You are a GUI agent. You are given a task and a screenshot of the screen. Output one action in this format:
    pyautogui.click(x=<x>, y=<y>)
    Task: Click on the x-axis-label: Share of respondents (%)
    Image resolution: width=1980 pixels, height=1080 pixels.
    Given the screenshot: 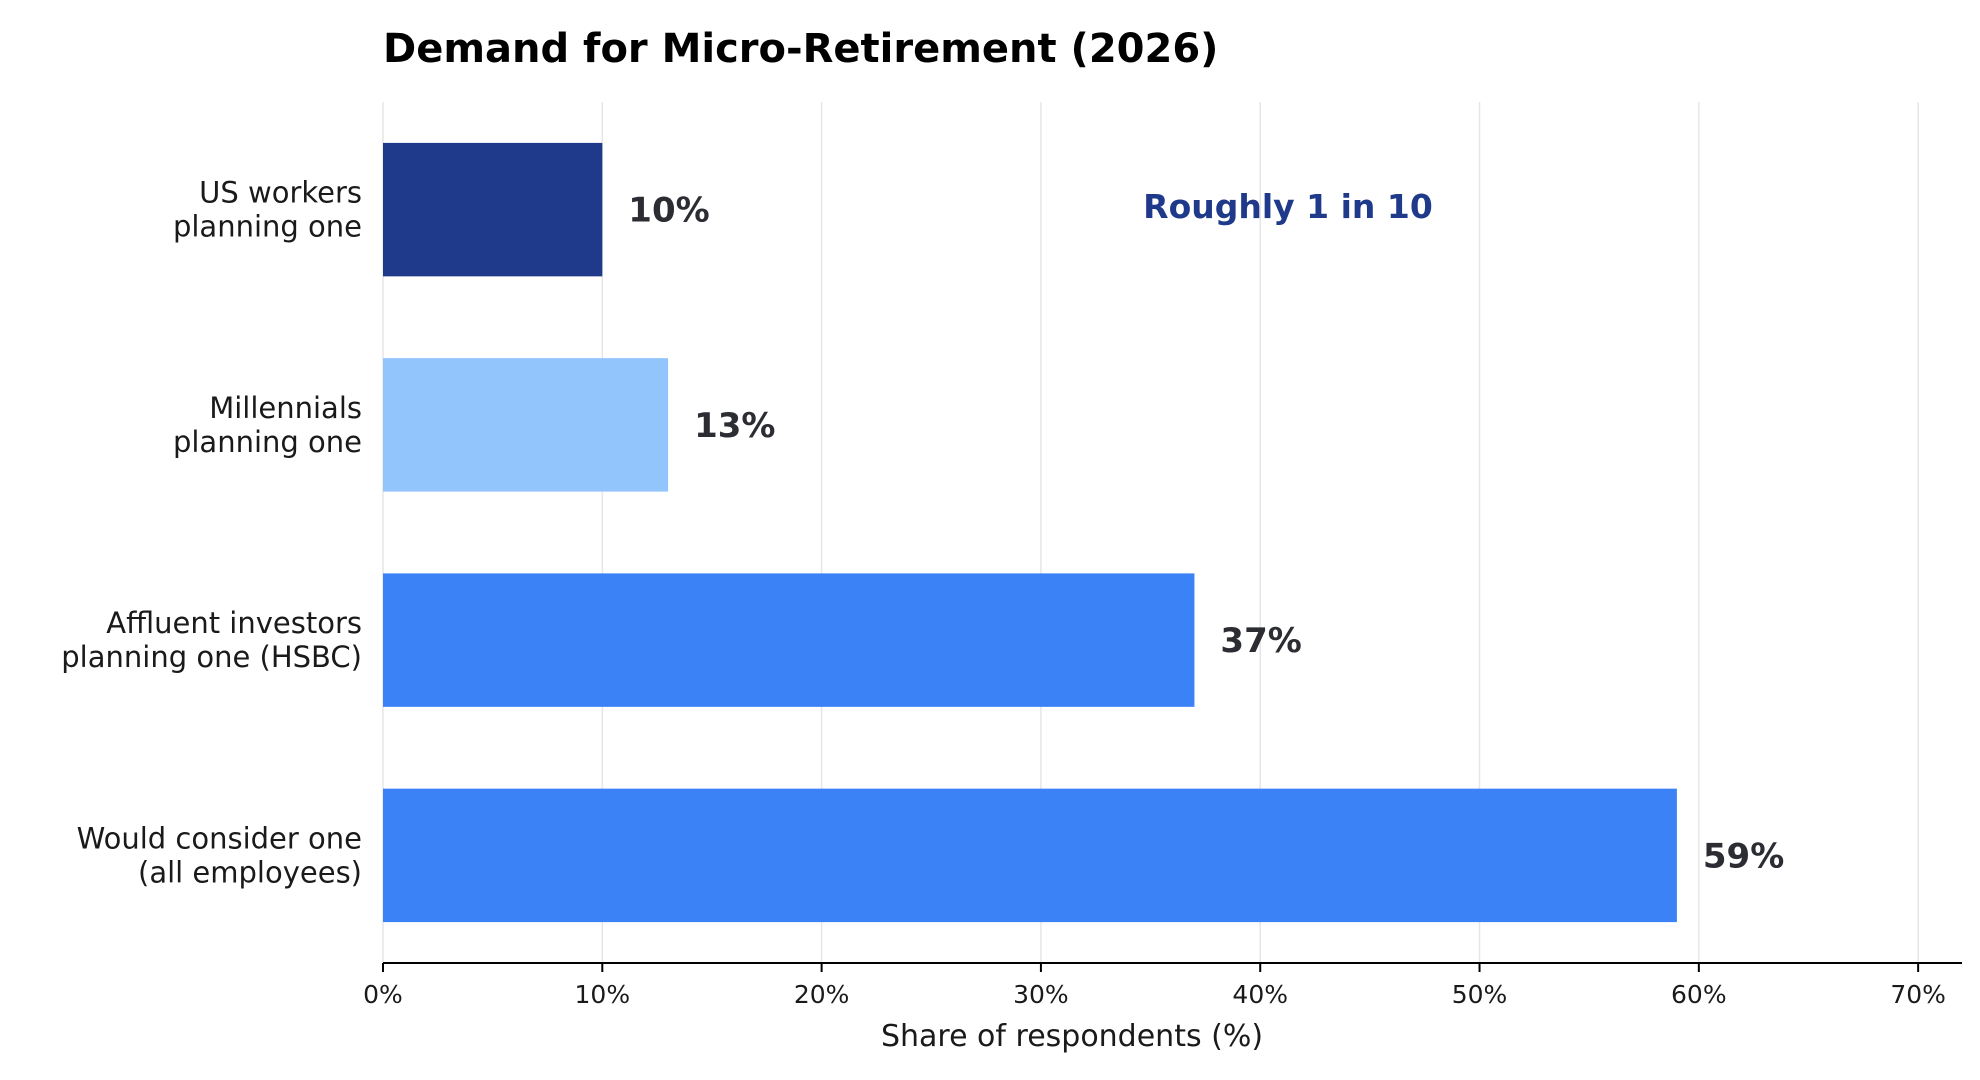 What is the action you would take?
    pyautogui.click(x=1072, y=1036)
    